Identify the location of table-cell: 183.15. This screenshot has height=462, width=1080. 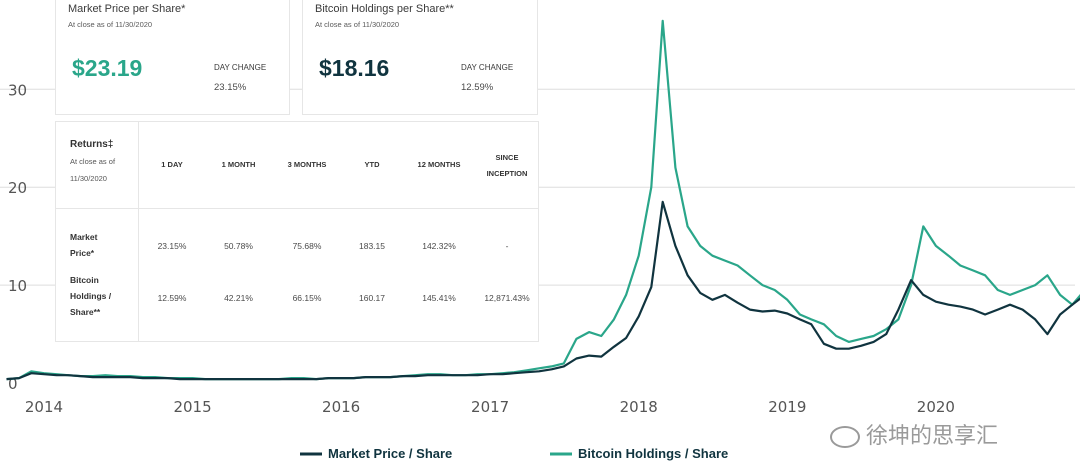
(372, 246).